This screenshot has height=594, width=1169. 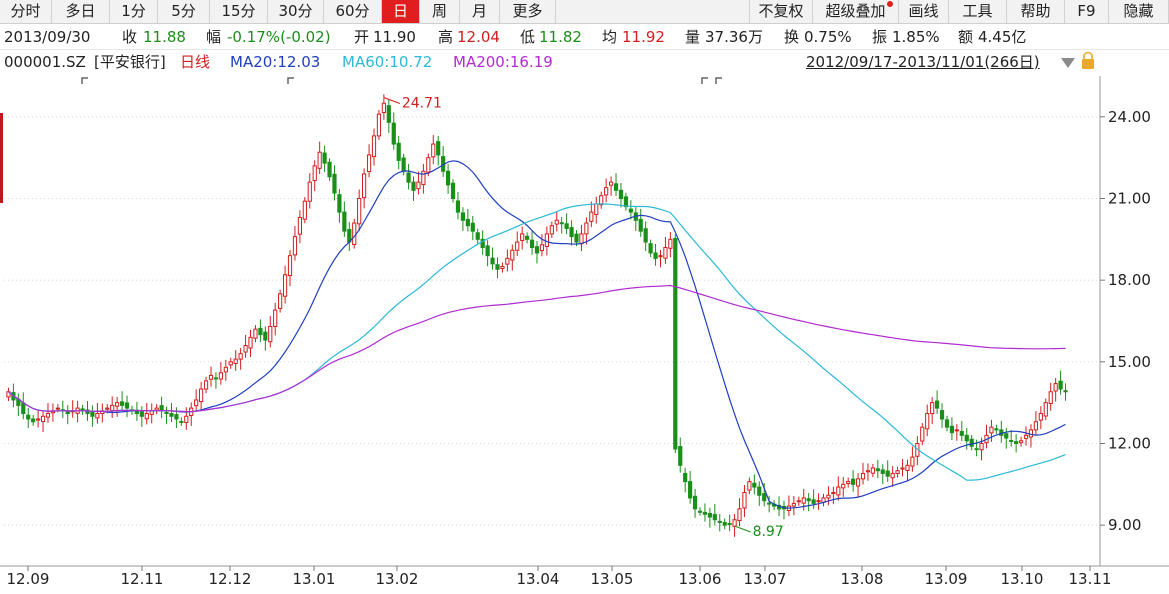 I want to click on period-tab: 月, so click(x=480, y=11).